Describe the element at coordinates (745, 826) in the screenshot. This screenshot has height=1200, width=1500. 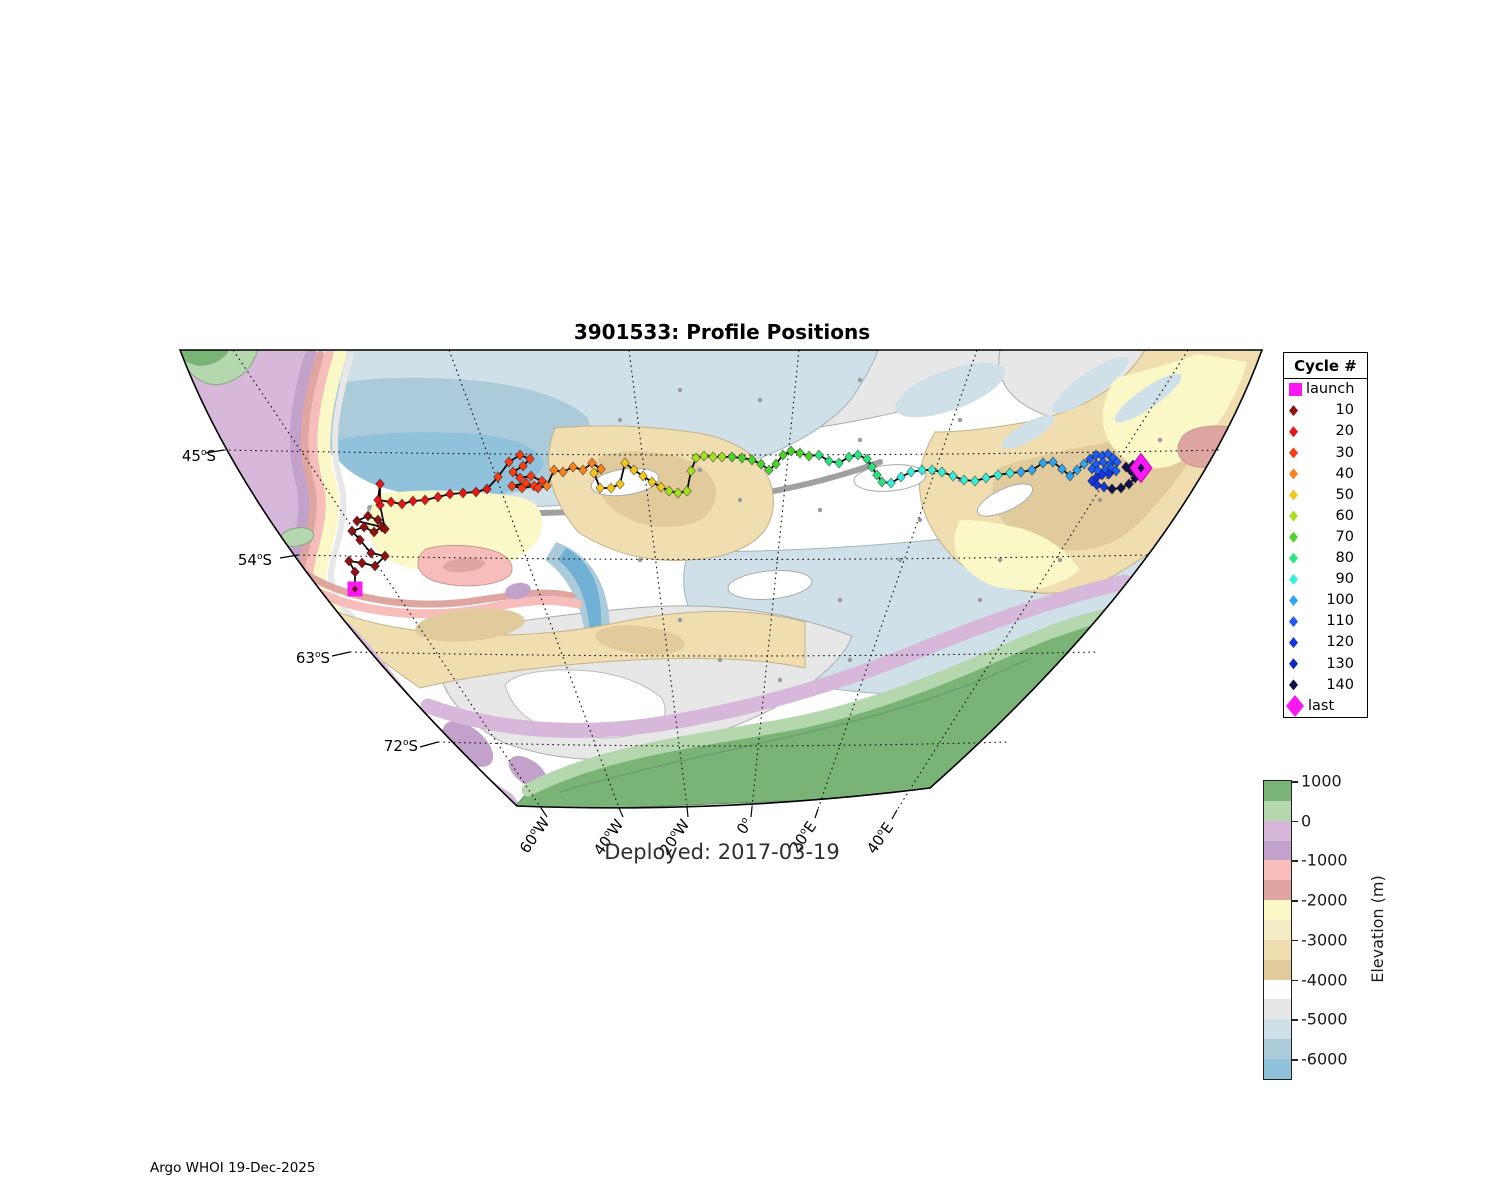
I see `lon-label-0: 0o` at that location.